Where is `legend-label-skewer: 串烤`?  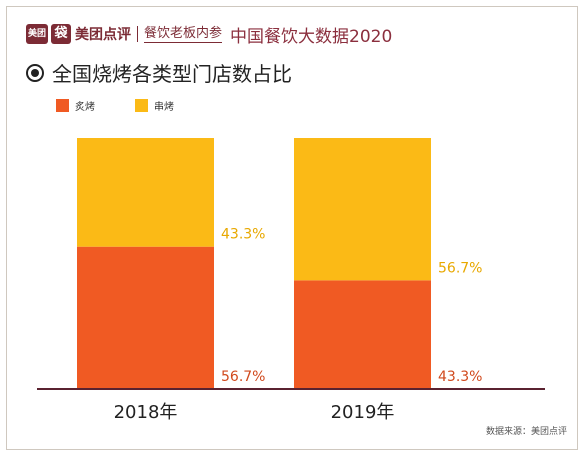 legend-label-skewer: 串烤 is located at coordinates (164, 107).